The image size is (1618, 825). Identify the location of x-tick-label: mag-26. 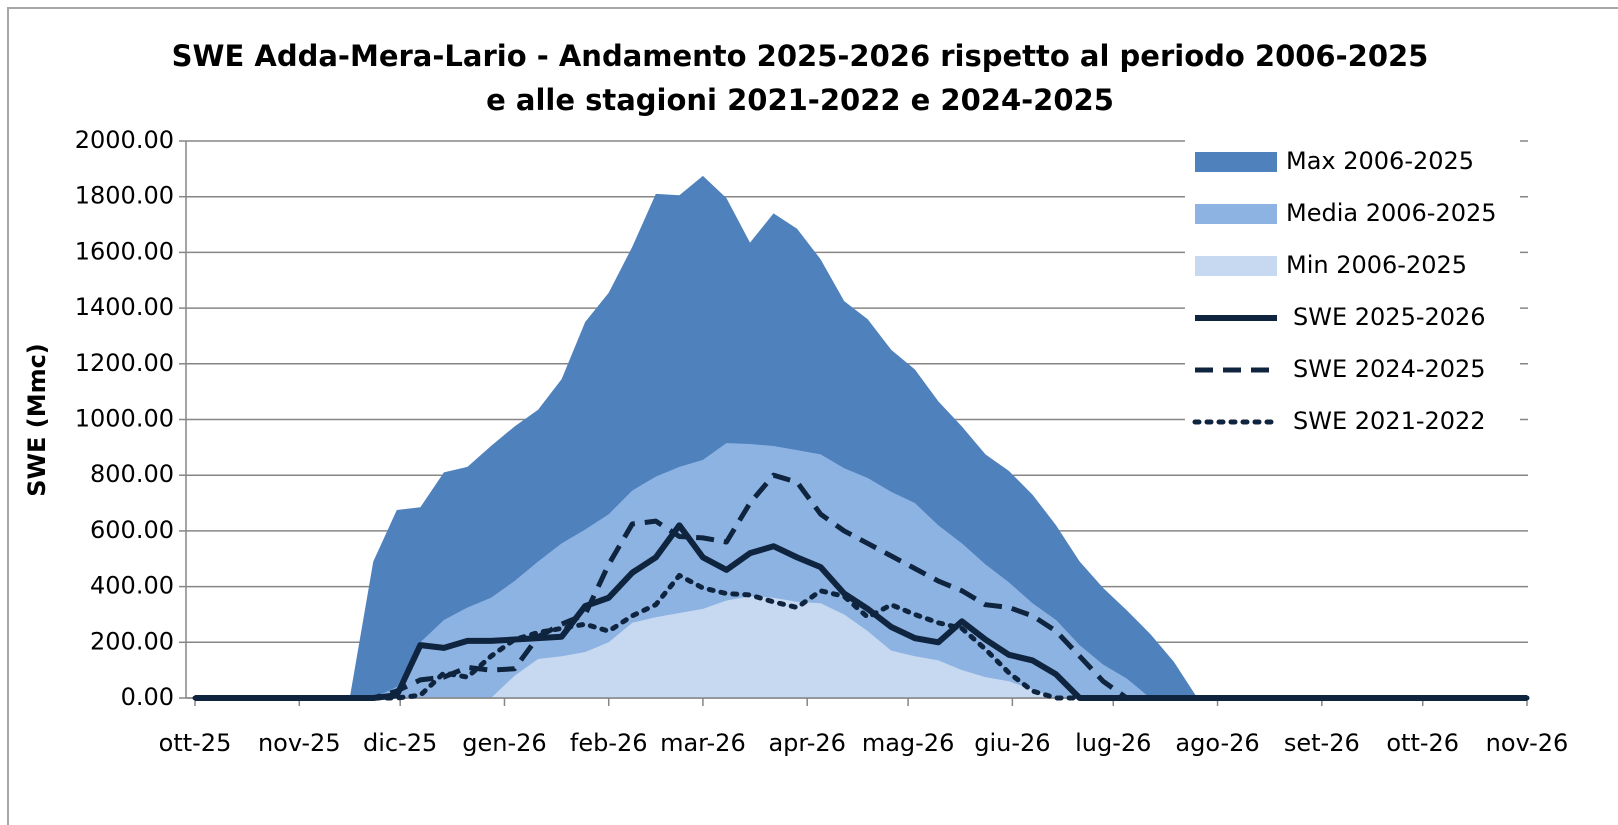
(908, 743).